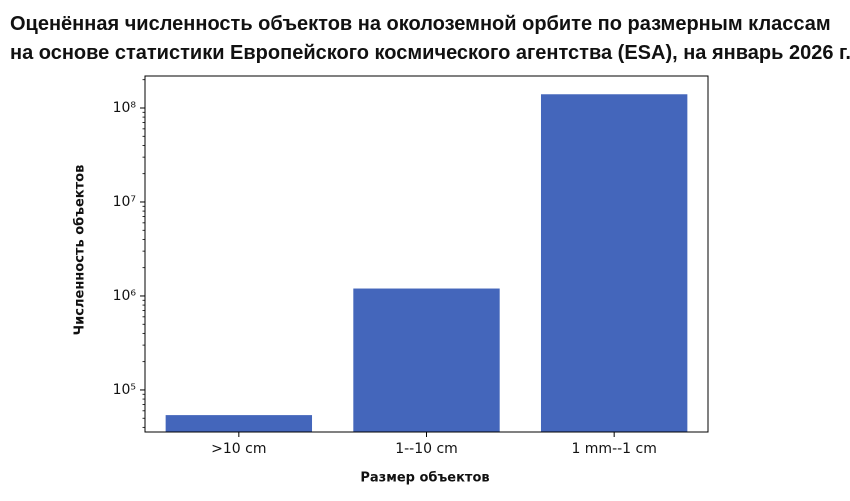 Image resolution: width=850 pixels, height=501 pixels. Describe the element at coordinates (238, 449) in the screenshot. I see `x-tick-label: >10 cm` at that location.